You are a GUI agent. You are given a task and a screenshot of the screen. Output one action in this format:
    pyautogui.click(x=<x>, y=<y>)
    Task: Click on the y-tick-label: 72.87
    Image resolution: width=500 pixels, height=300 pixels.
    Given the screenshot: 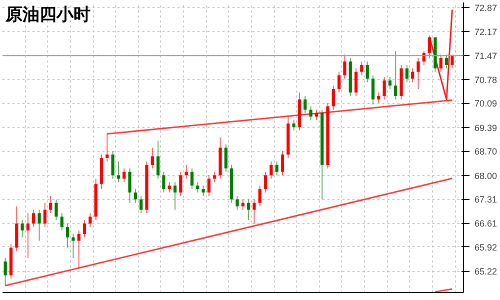 What is the action you would take?
    pyautogui.click(x=486, y=7)
    